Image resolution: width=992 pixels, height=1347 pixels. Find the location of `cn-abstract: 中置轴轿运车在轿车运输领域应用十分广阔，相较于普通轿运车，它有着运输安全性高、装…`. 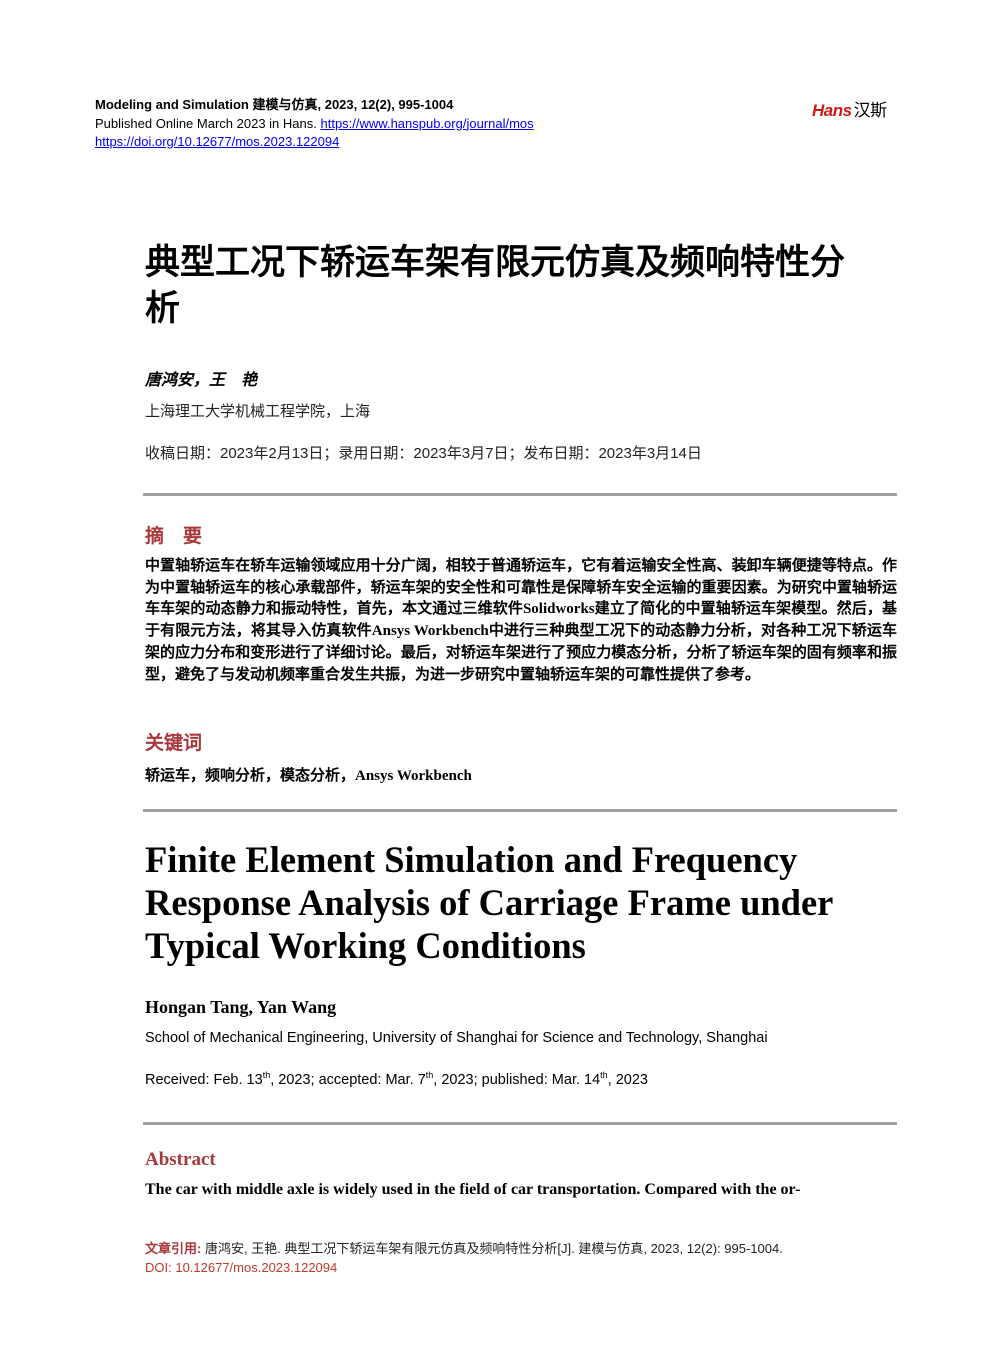

cn-abstract: 中置轴轿运车在轿车运输领域应用十分广阔，相较于普通轿运车，它有着运输安全性高、装… is located at coordinates (521, 620).